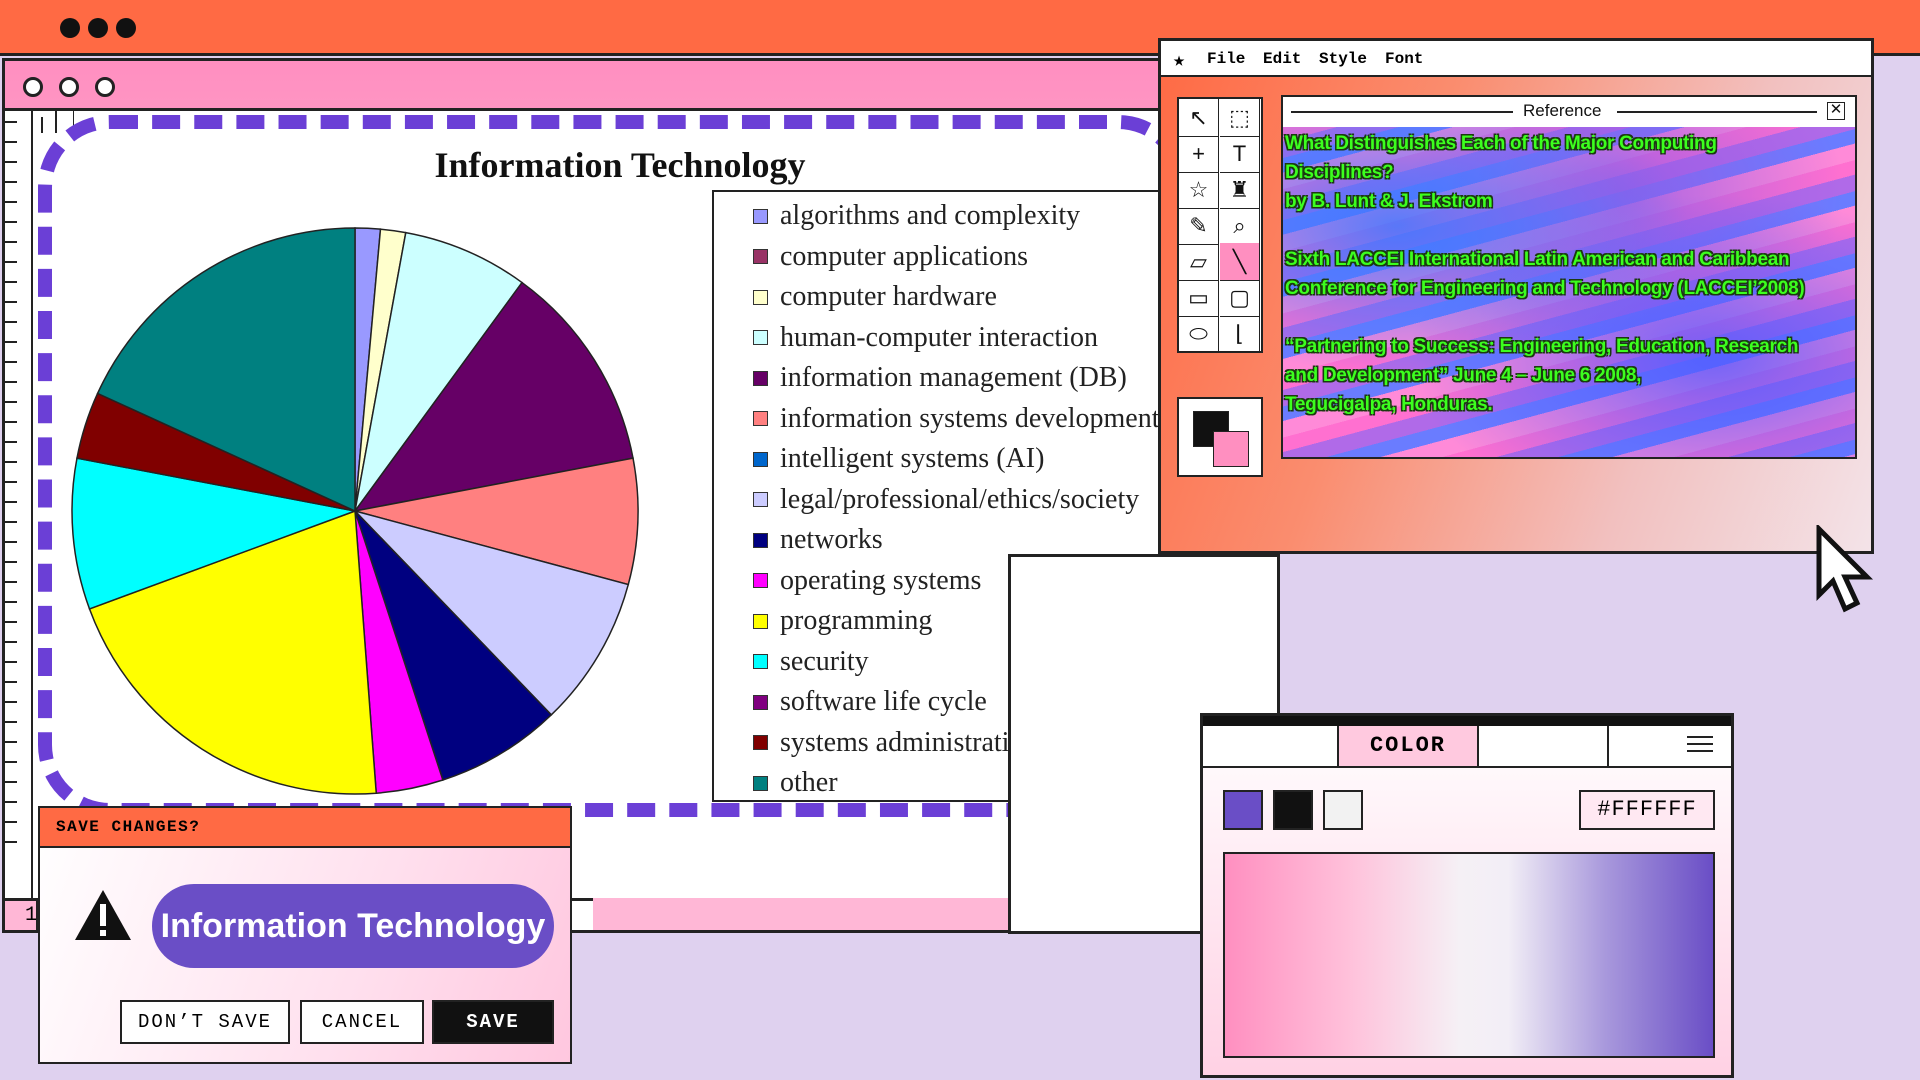 This screenshot has height=1080, width=1920. What do you see at coordinates (956, 419) in the screenshot?
I see `legend-item: information systems development` at bounding box center [956, 419].